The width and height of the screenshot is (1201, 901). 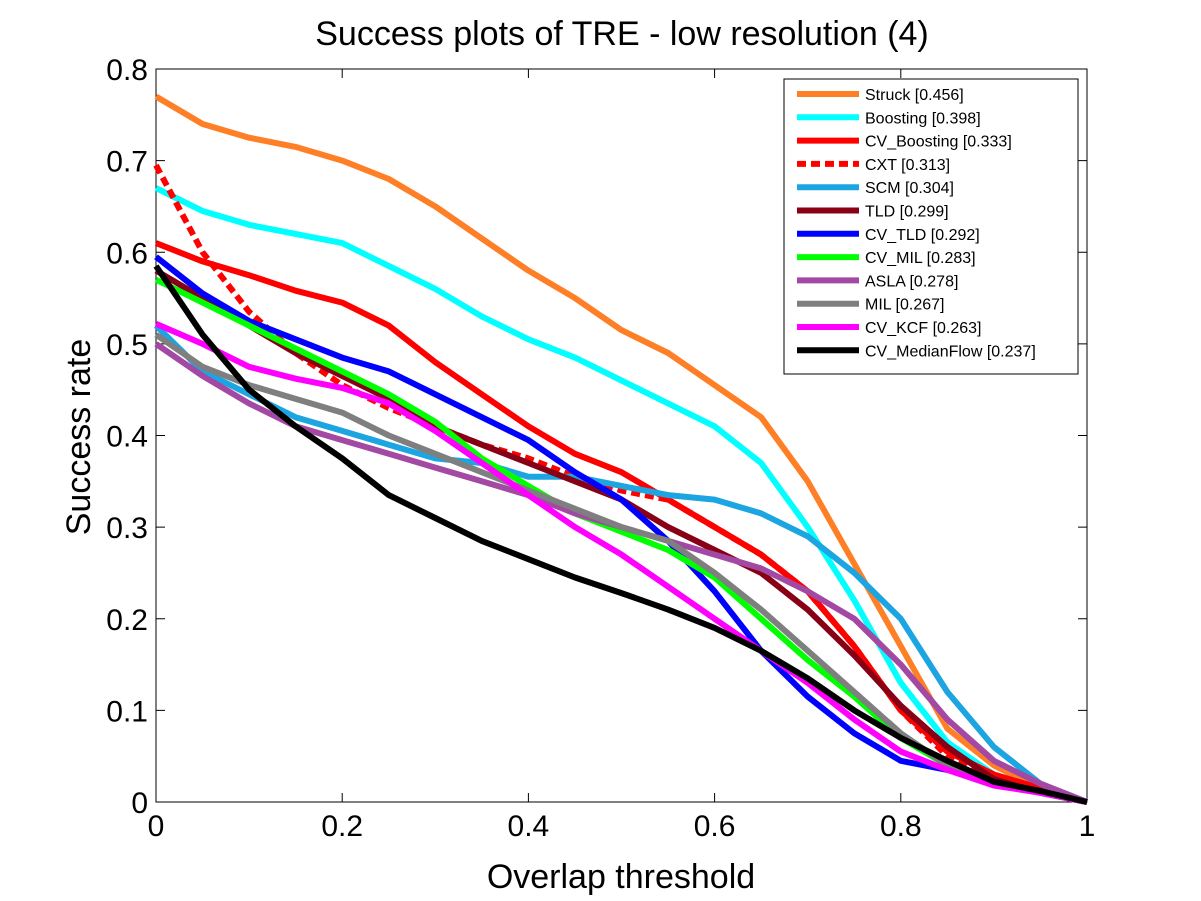 What do you see at coordinates (139, 803) in the screenshot?
I see `y-tick-label: 0` at bounding box center [139, 803].